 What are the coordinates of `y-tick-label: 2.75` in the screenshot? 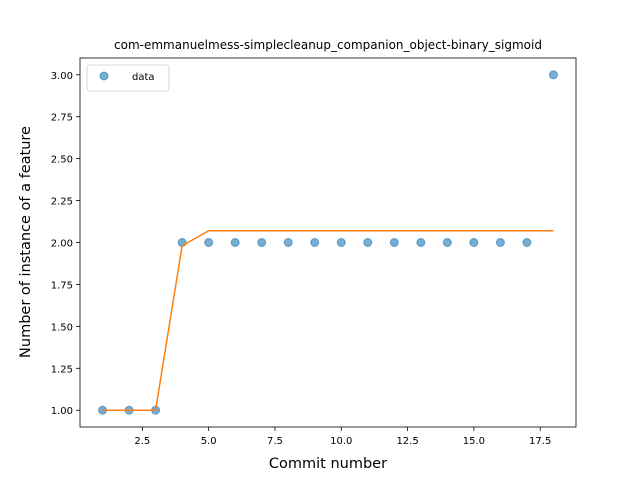 It's located at (62, 118).